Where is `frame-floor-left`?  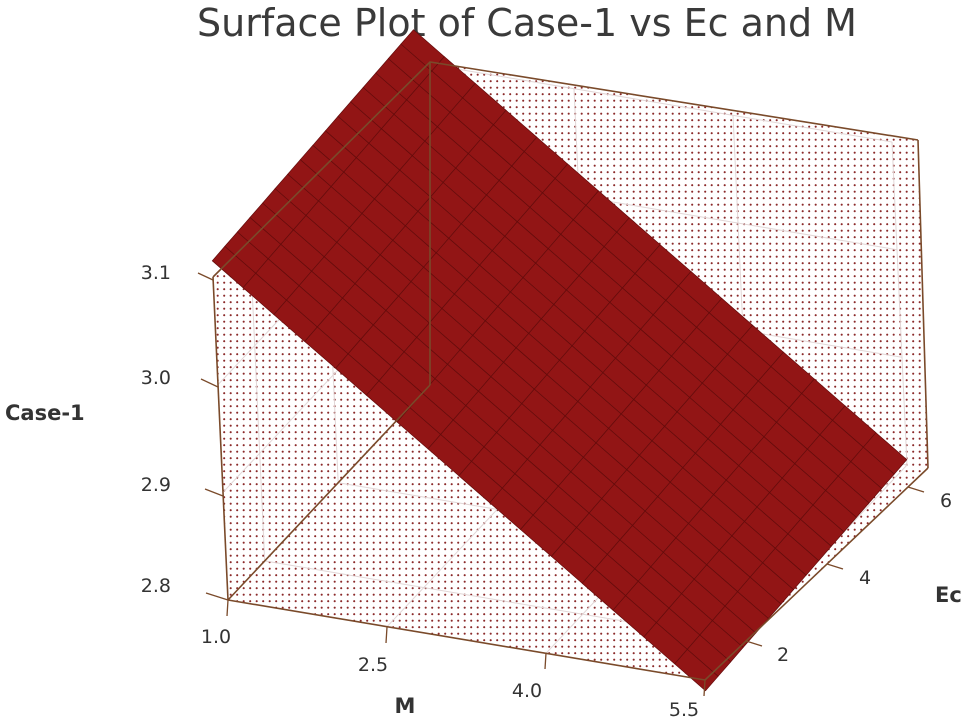
frame-floor-left is located at coordinates (329, 492).